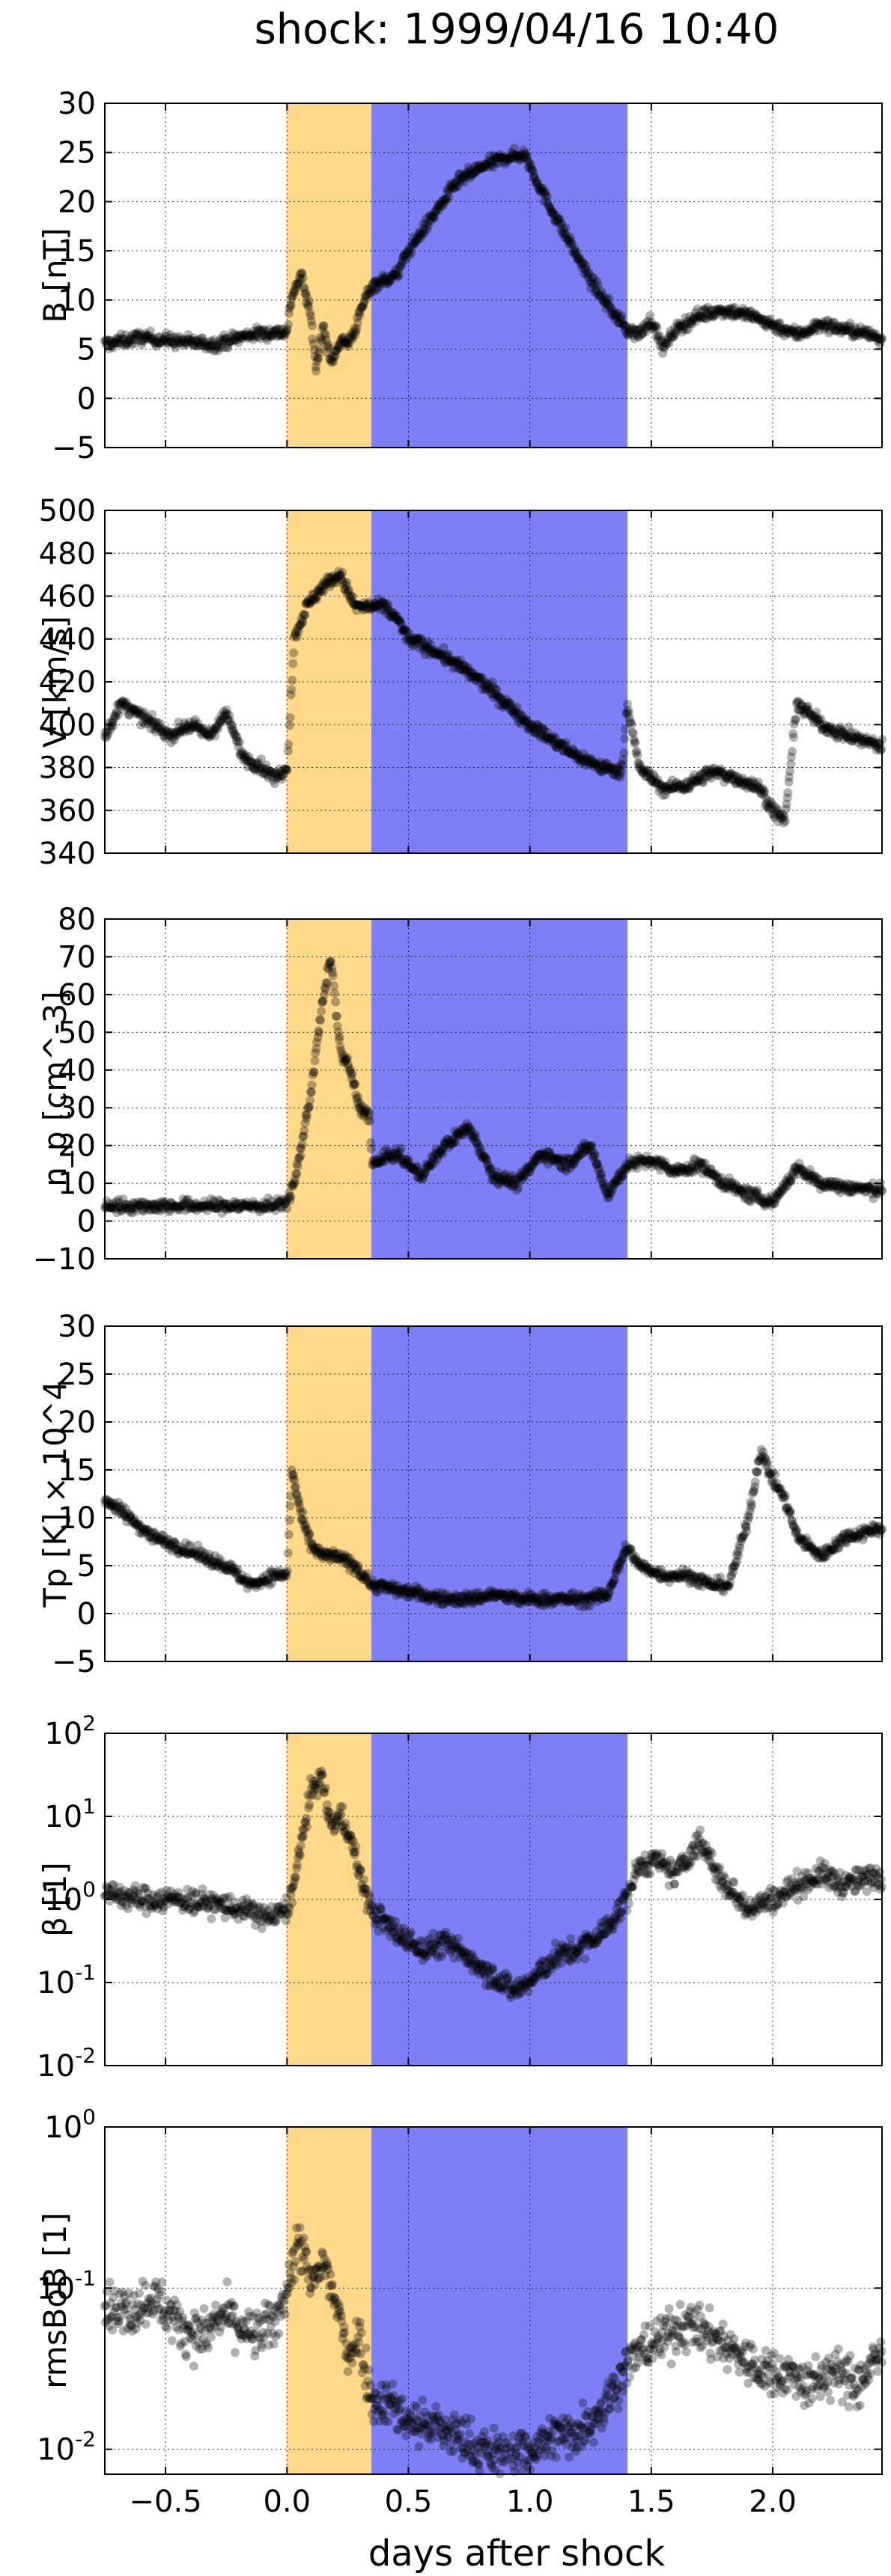 This screenshot has width=891, height=2576. Describe the element at coordinates (86, 399) in the screenshot. I see `y-tick-label: 0` at that location.